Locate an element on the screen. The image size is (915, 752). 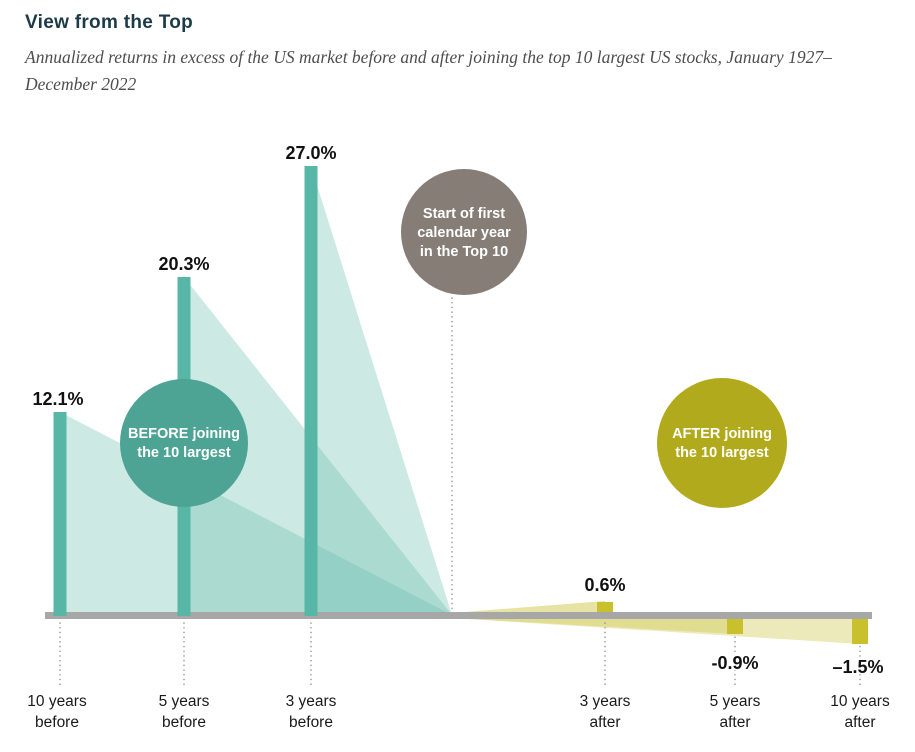
before-fan-3y is located at coordinates (381, 390).